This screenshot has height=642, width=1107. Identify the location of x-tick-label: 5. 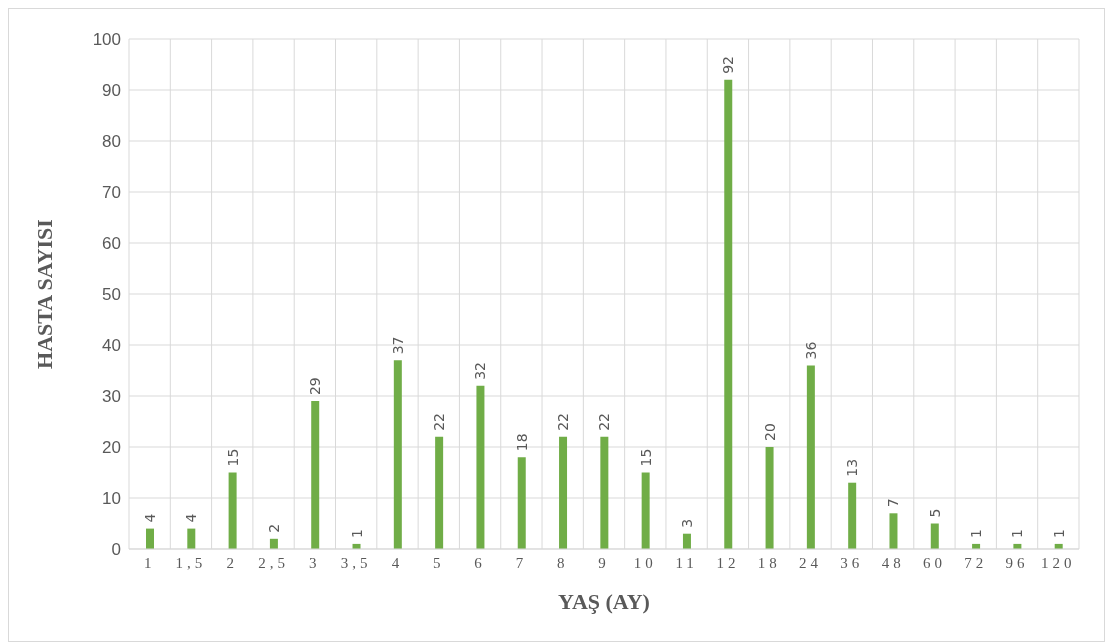
(439, 562).